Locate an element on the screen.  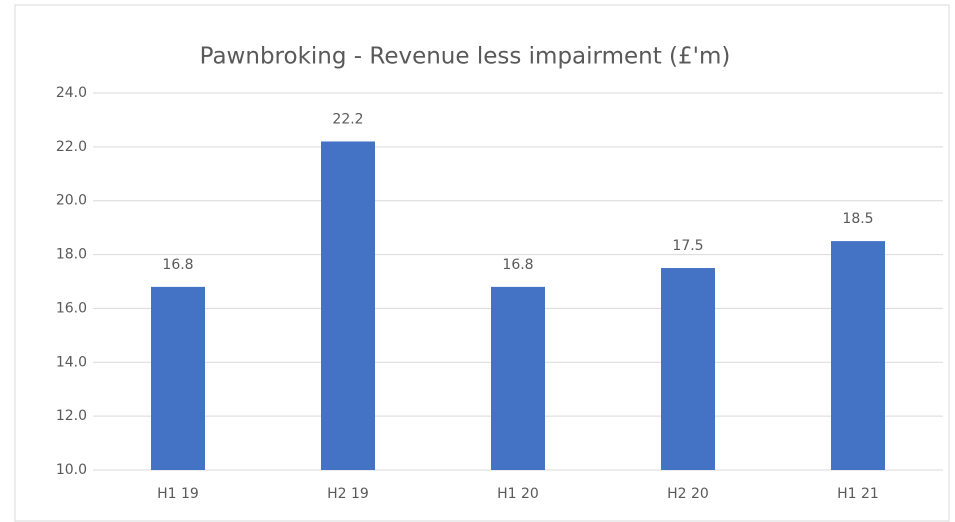
y-tick-label: 14.0 is located at coordinates (71, 362).